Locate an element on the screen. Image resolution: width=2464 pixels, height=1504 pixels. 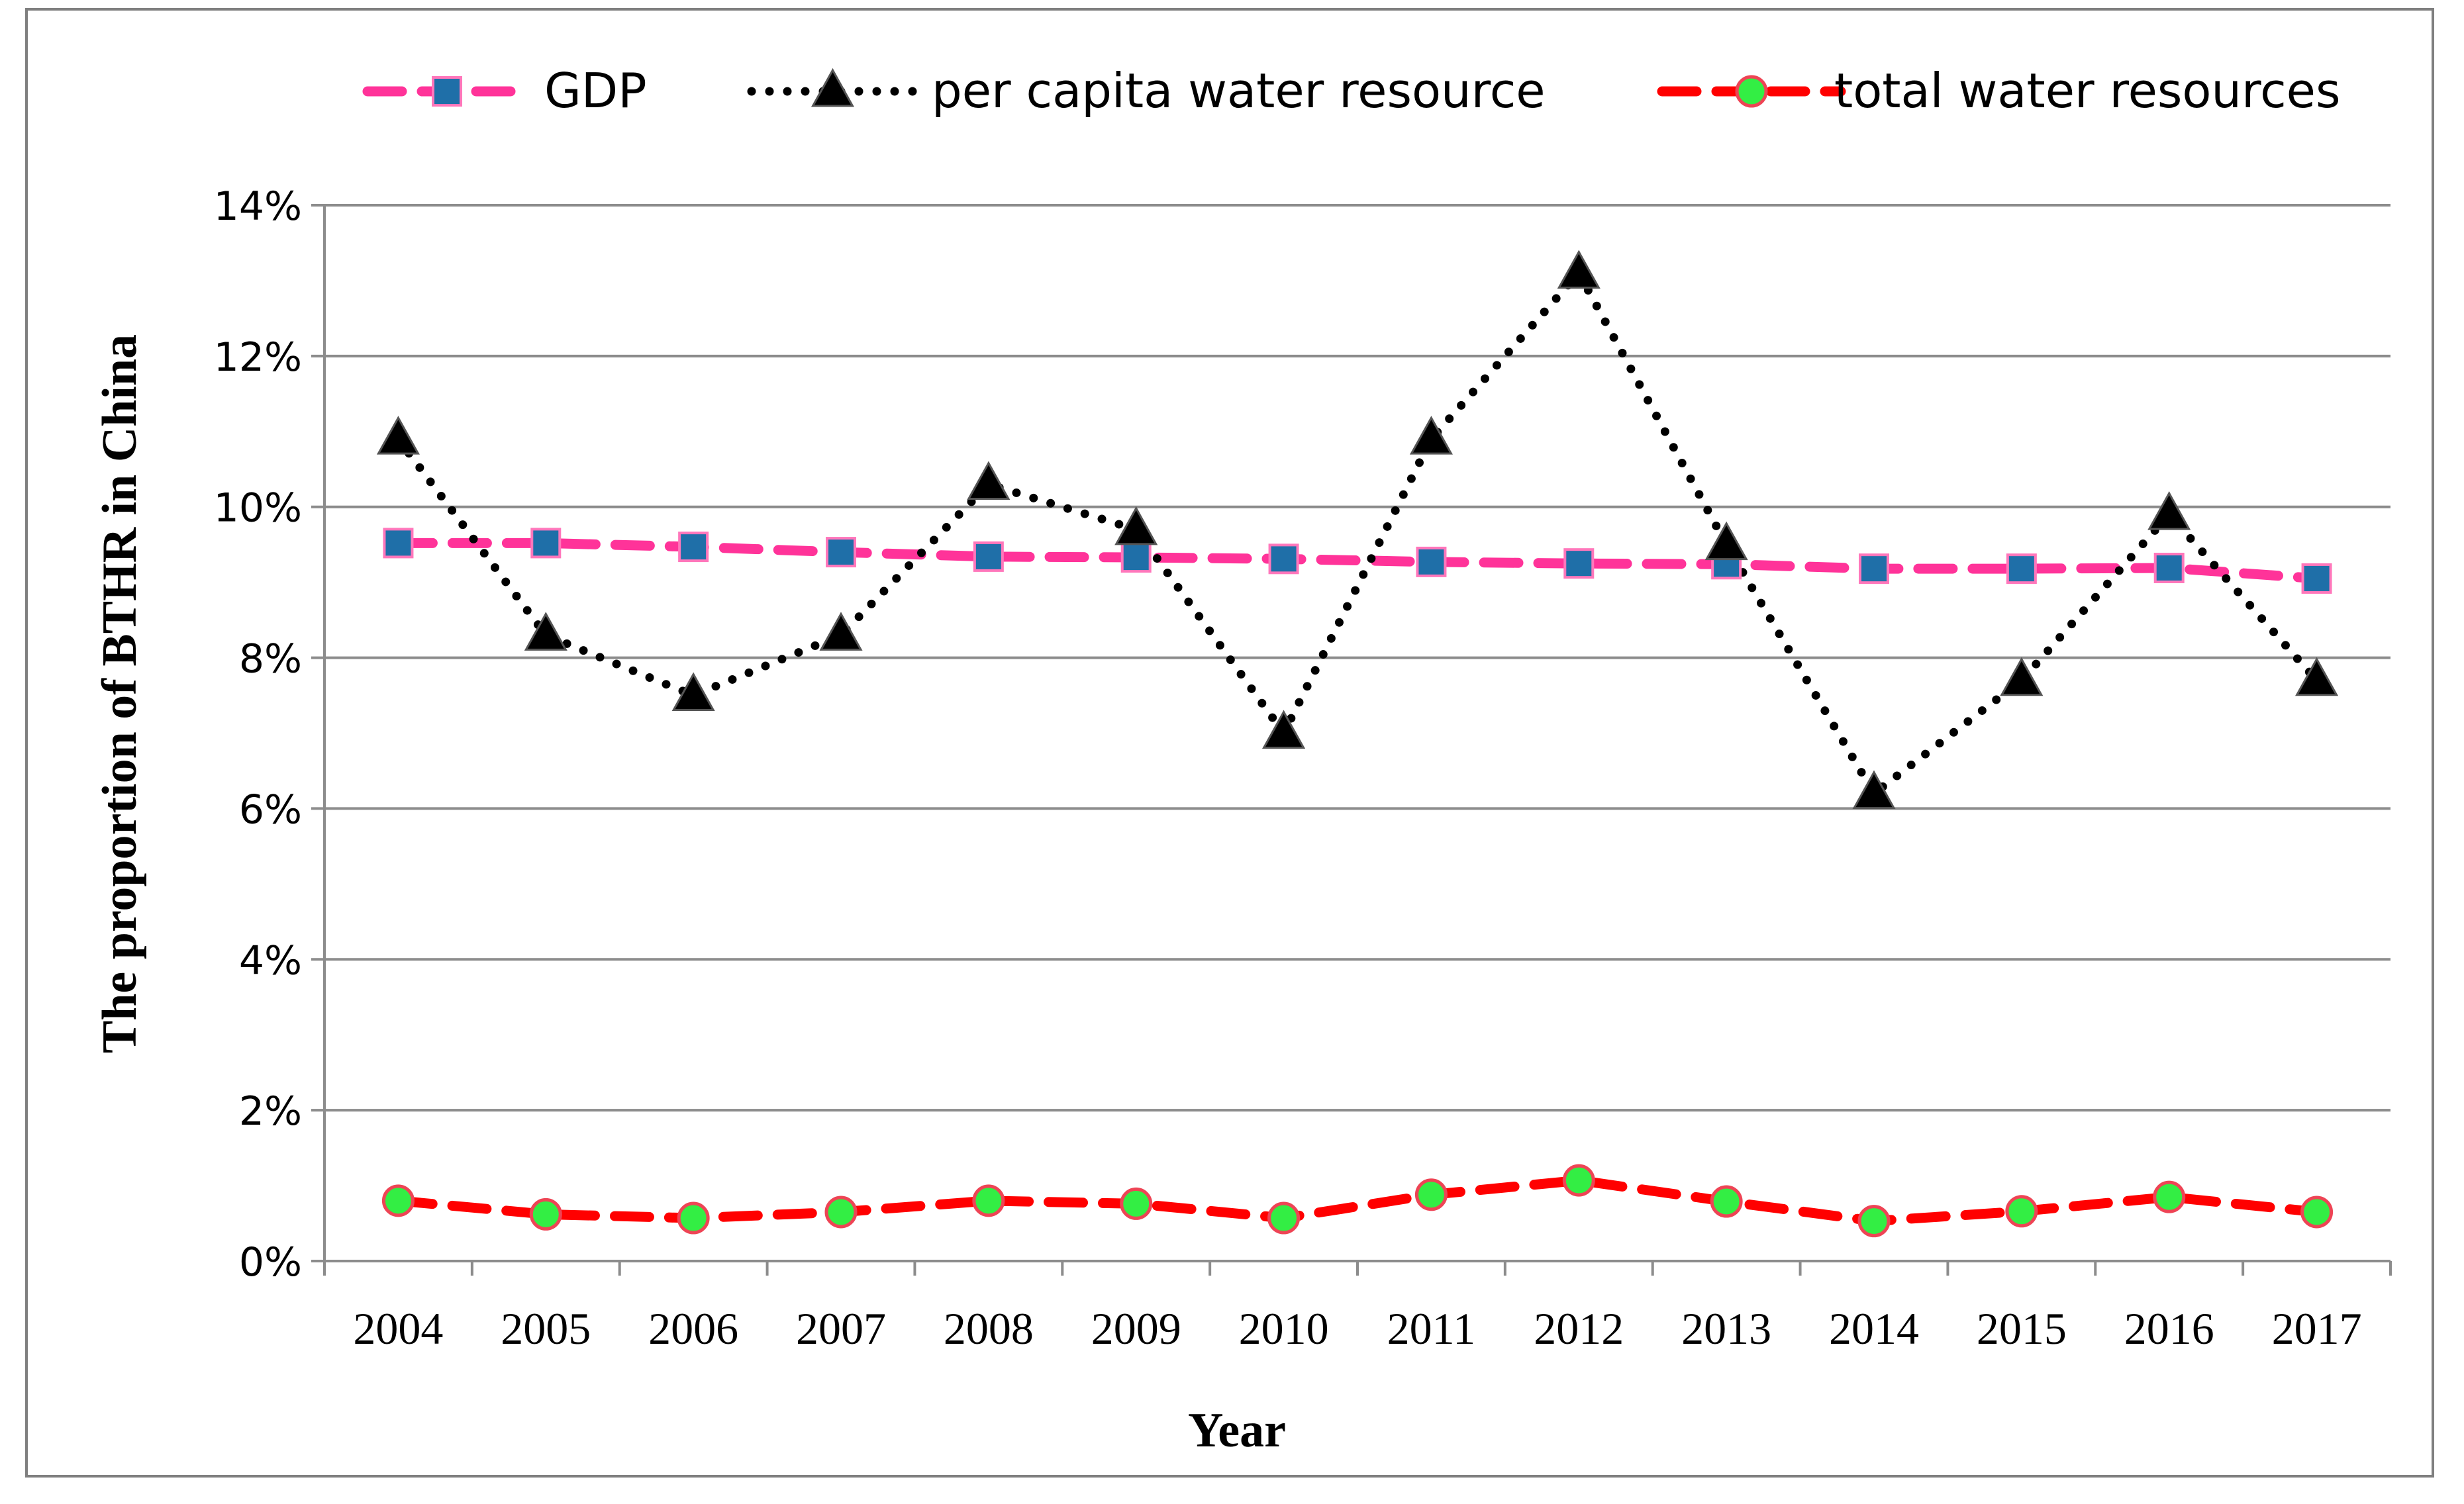
x-tick-label: 2010 is located at coordinates (1284, 1329).